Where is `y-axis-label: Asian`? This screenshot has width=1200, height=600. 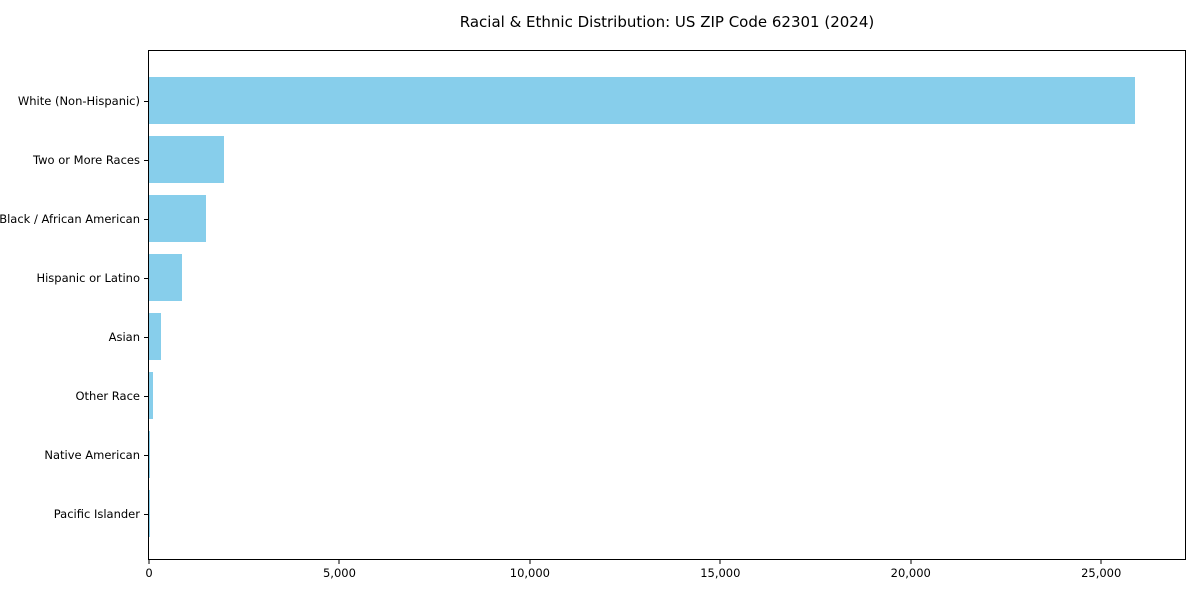 y-axis-label: Asian is located at coordinates (124, 336).